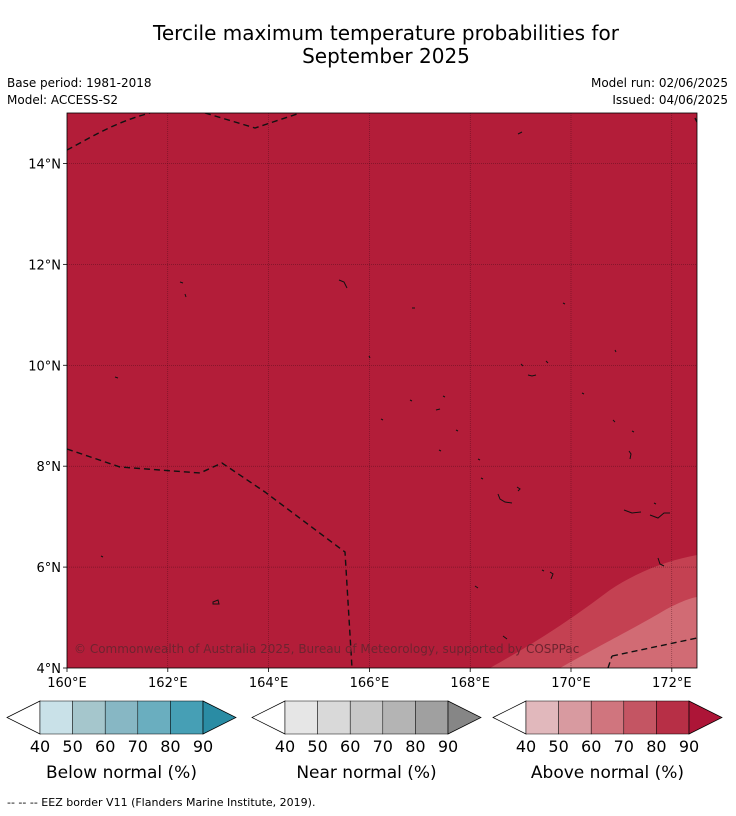 Image resolution: width=736 pixels, height=816 pixels. Describe the element at coordinates (366, 773) in the screenshot. I see `colorbar-title: Near normal (%)` at that location.